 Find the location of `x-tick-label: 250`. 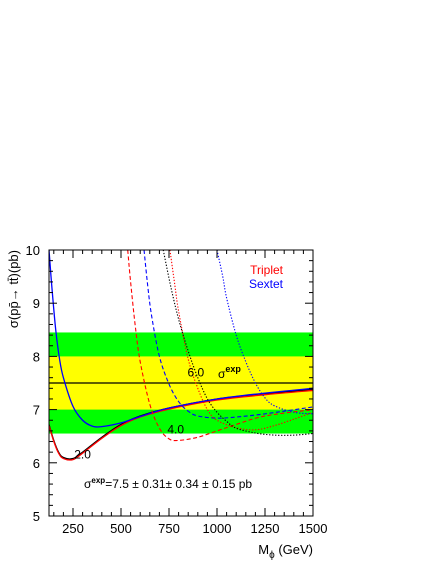

x-tick-label: 250 is located at coordinates (73, 528).